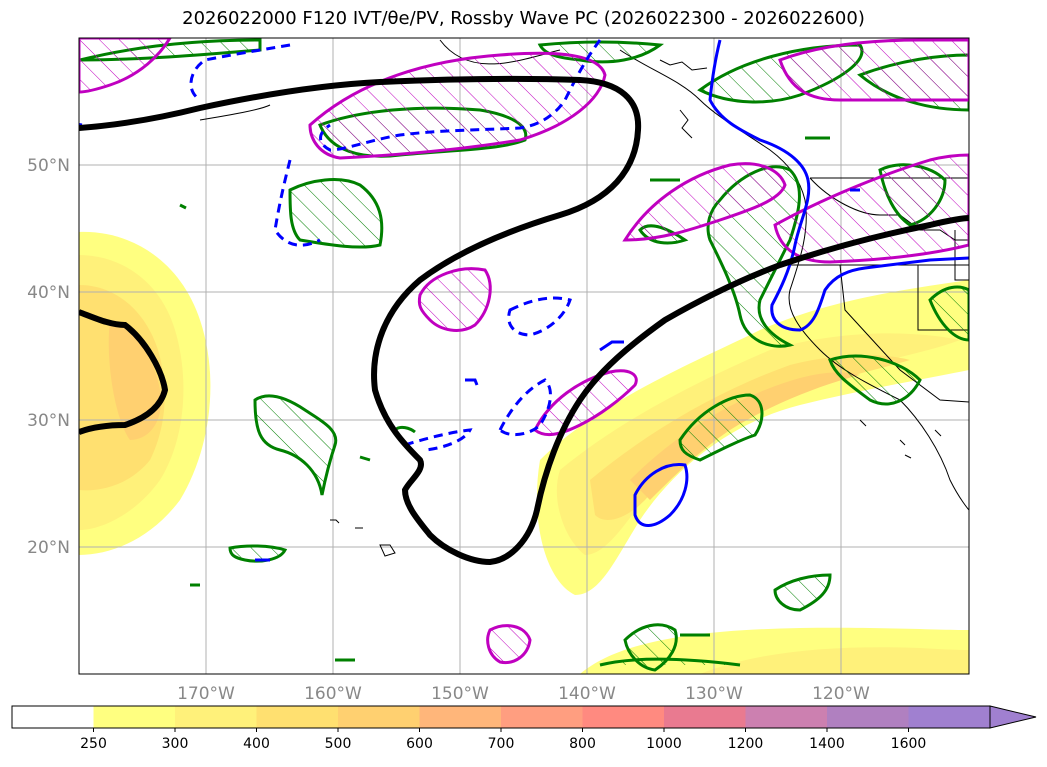  I want to click on lon-label: 140°W, so click(587, 694).